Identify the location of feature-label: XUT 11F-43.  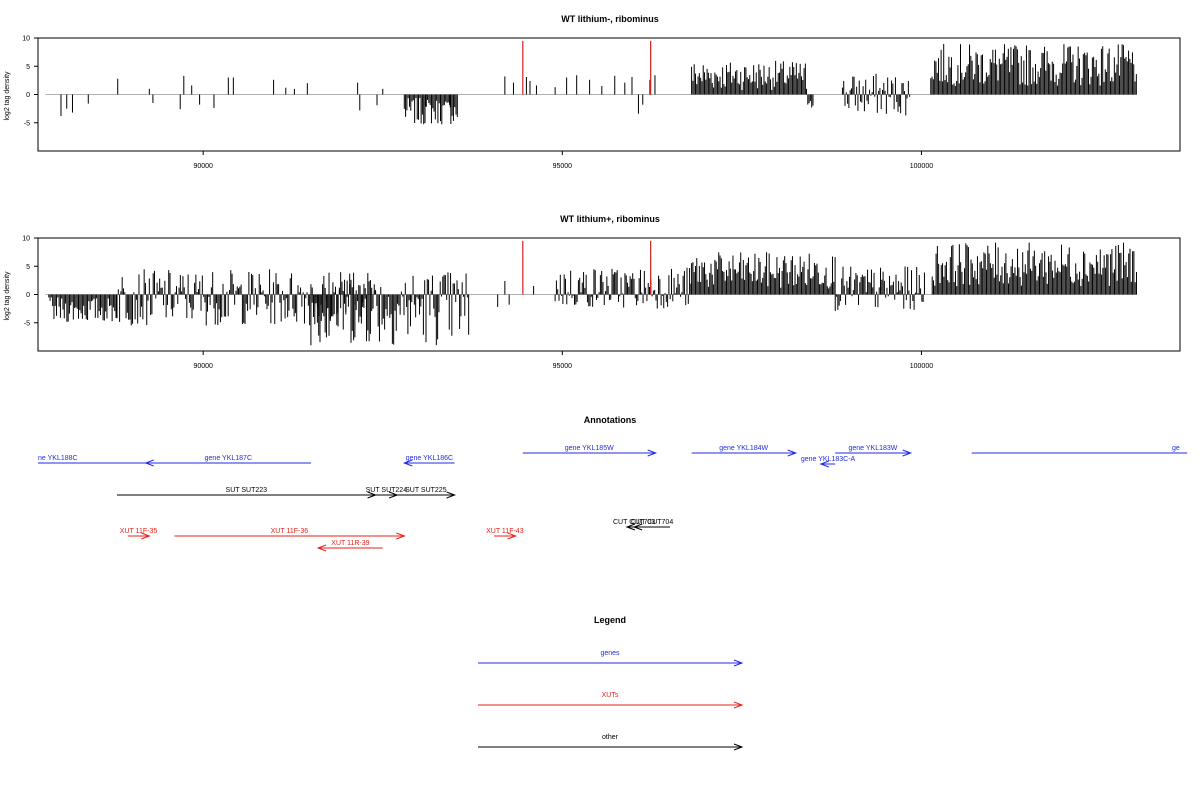
(505, 531).